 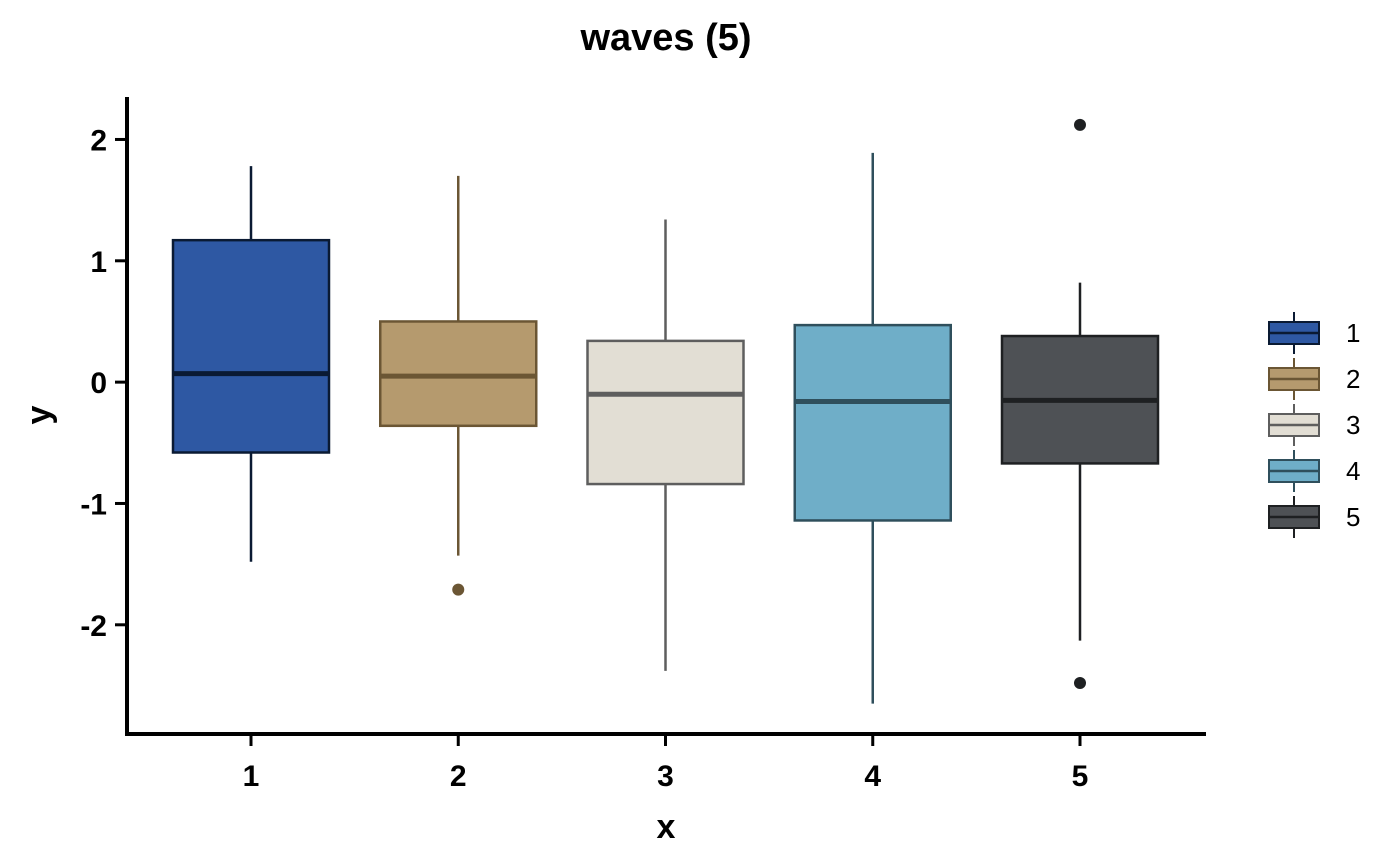 I want to click on x-axis-title: x, so click(x=666, y=827).